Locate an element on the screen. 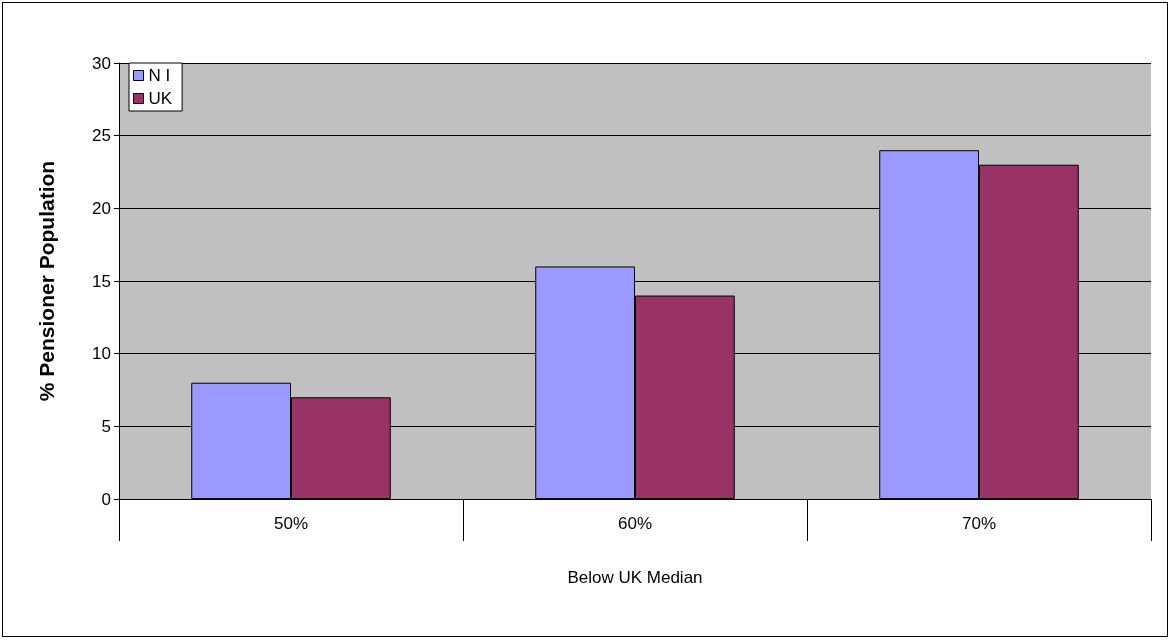 The width and height of the screenshot is (1172, 641). y-tick-label: 20 is located at coordinates (101, 208).